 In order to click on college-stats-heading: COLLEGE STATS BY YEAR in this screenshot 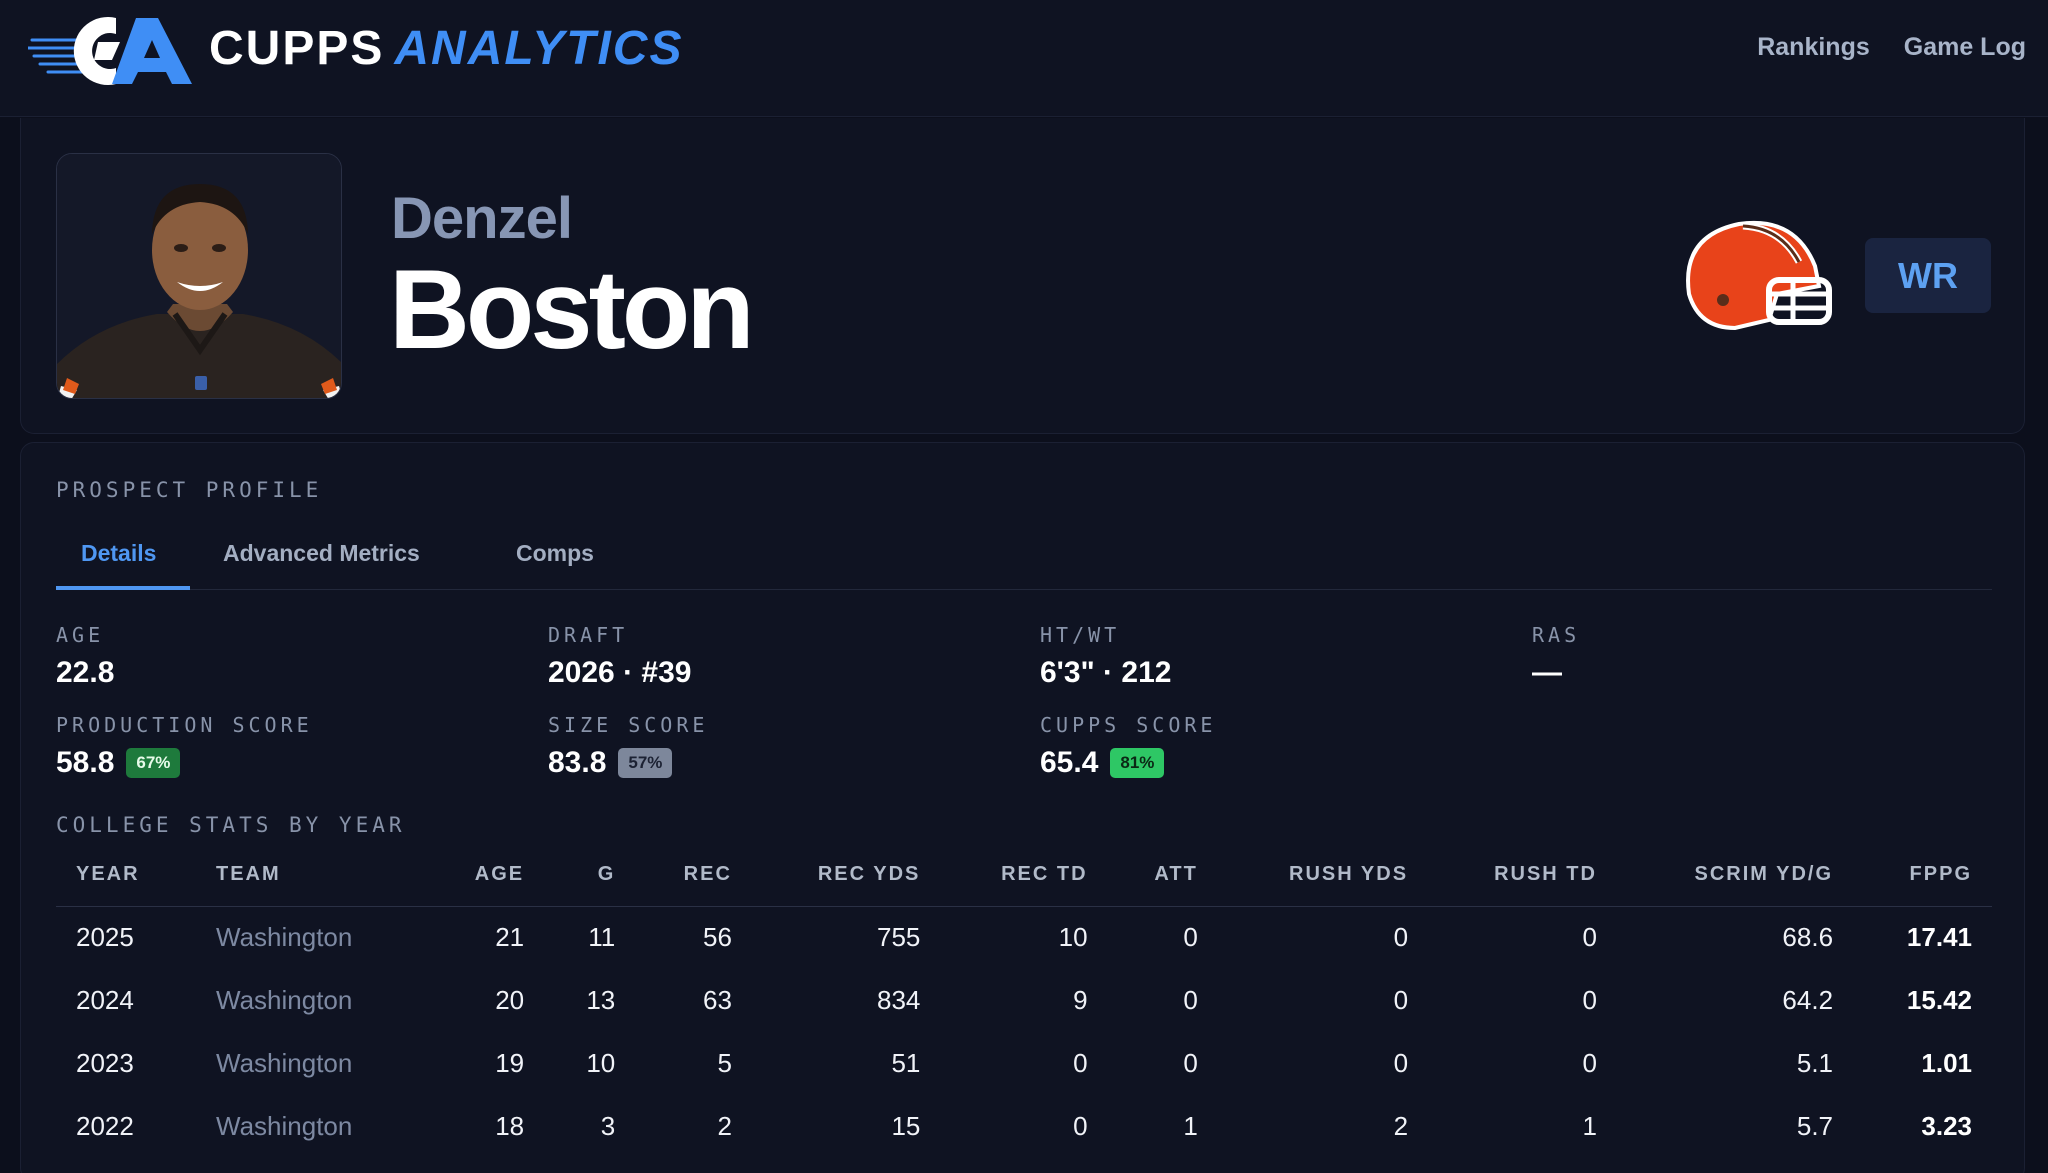, I will do `click(231, 825)`.